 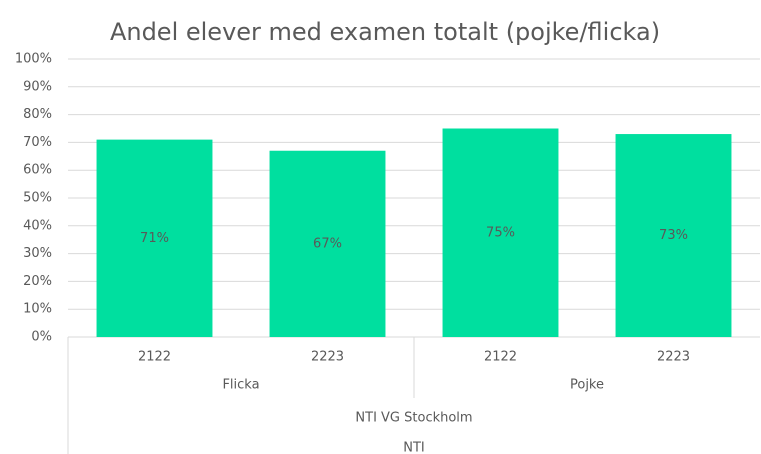 I want to click on data-label: 75%, so click(x=500, y=232).